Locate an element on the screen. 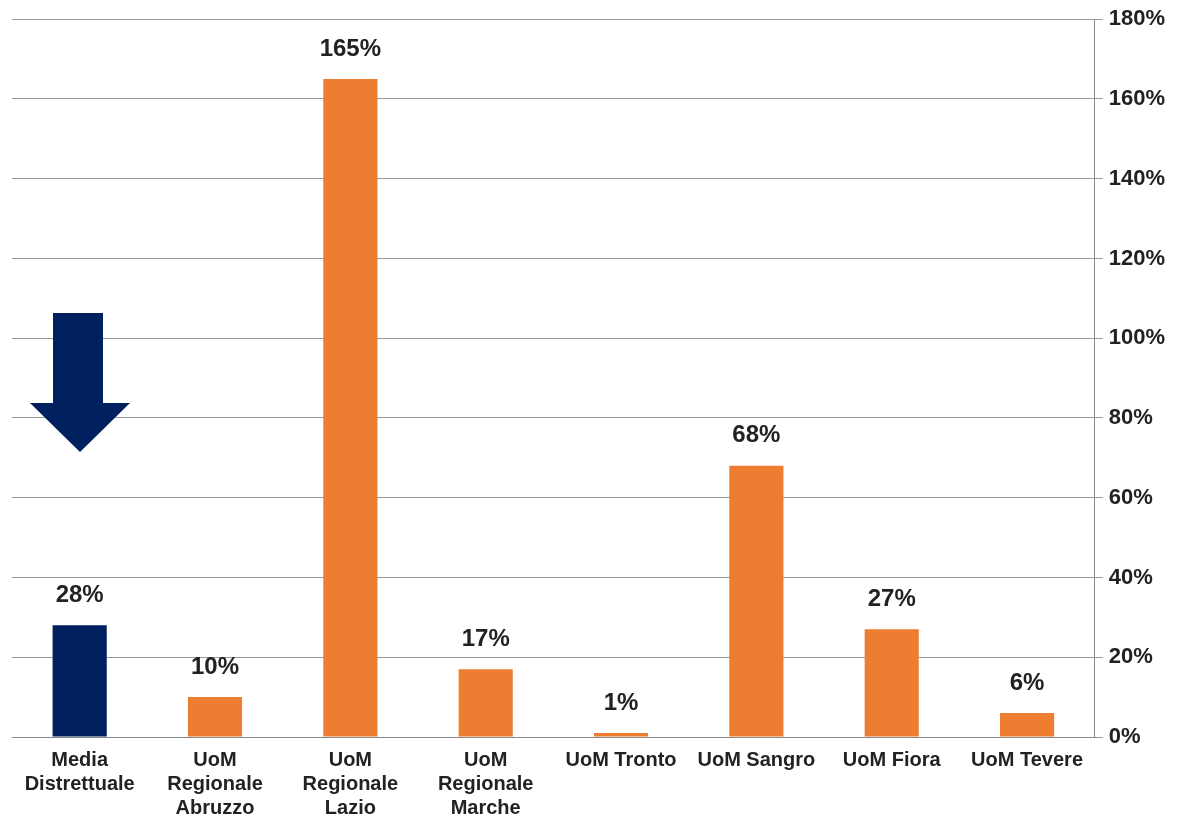  data-label: 27% is located at coordinates (891, 597).